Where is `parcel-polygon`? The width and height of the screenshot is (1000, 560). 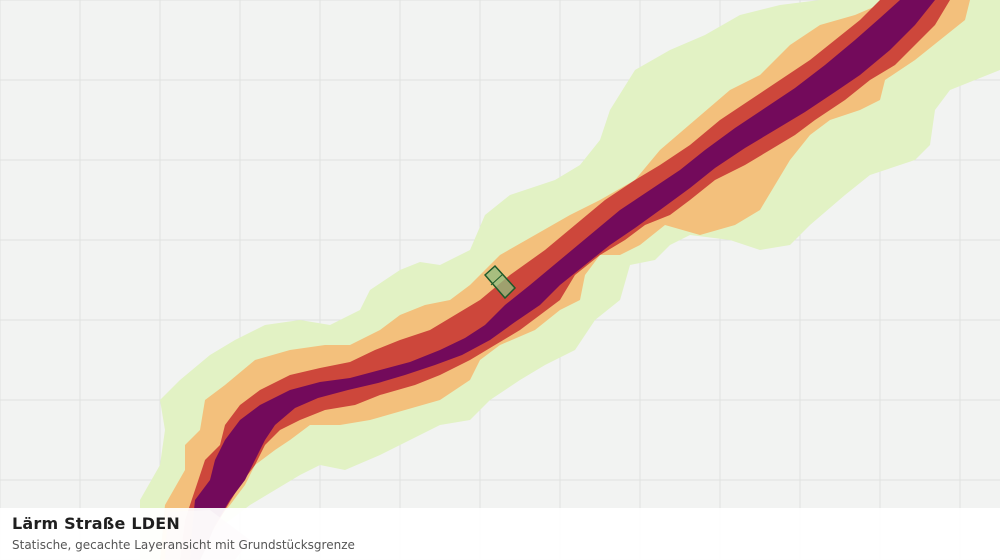 parcel-polygon is located at coordinates (500, 282).